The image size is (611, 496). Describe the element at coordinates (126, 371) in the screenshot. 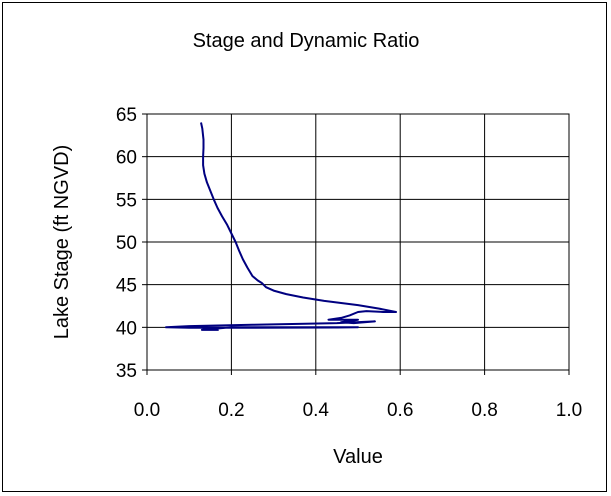

I see `y-tick-label: 35` at that location.